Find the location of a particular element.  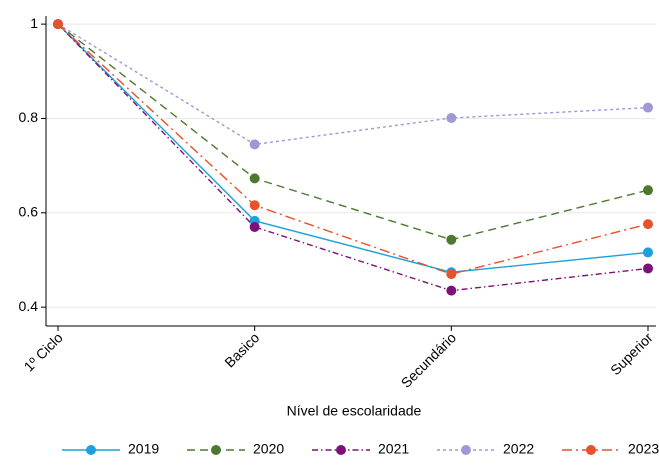

legend-label: 2023 is located at coordinates (643, 449).